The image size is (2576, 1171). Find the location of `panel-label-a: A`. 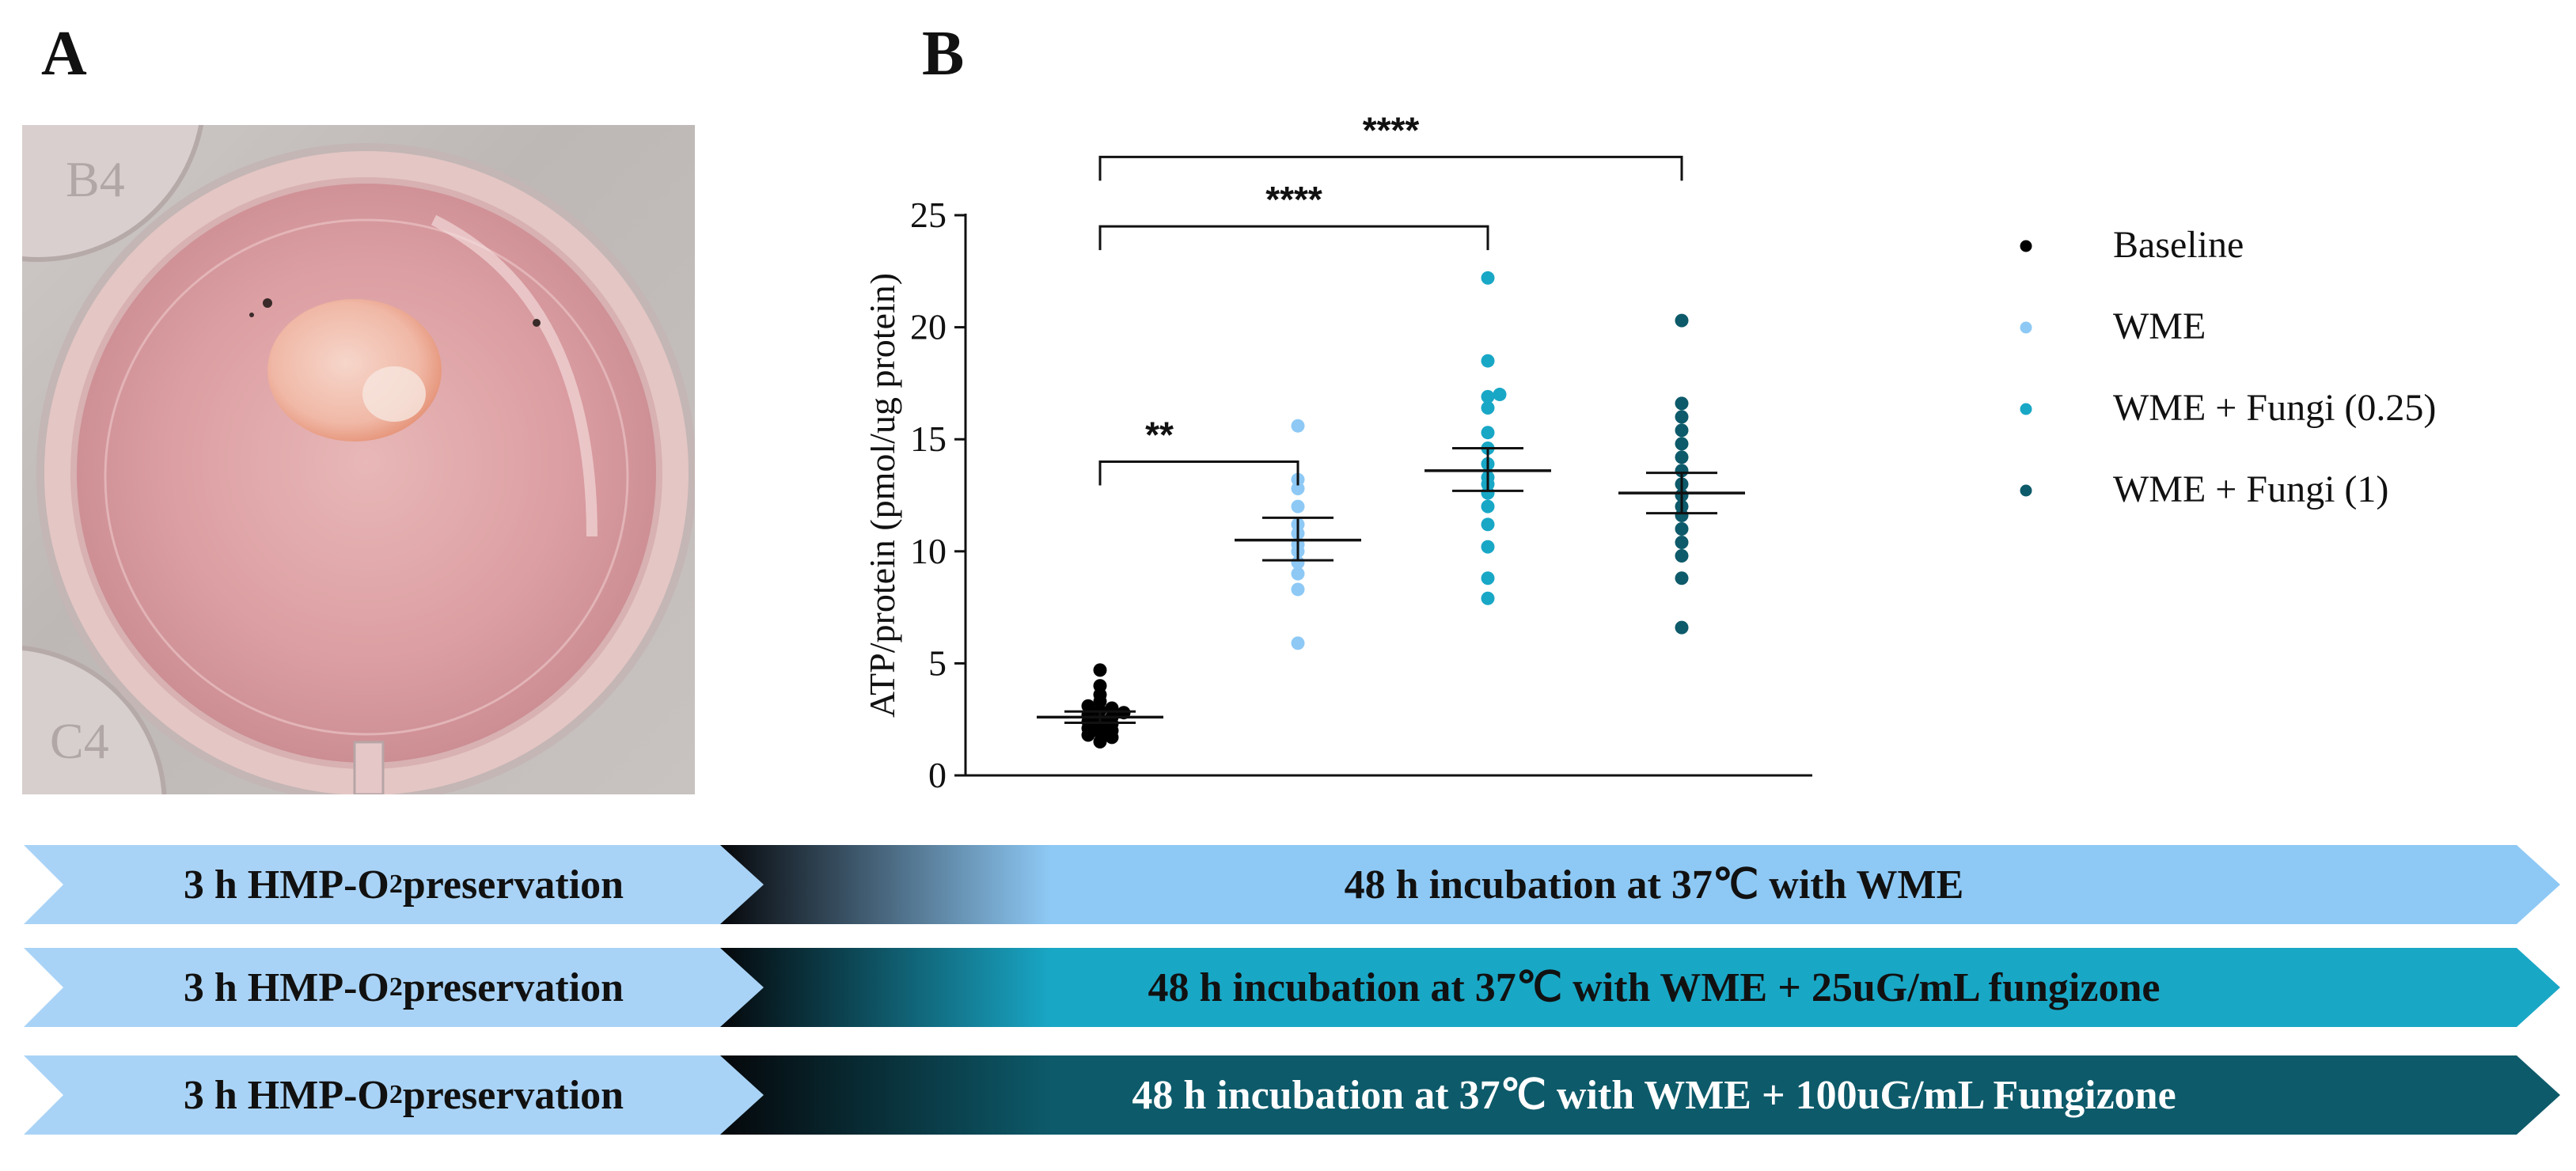

panel-label-a: A is located at coordinates (64, 54).